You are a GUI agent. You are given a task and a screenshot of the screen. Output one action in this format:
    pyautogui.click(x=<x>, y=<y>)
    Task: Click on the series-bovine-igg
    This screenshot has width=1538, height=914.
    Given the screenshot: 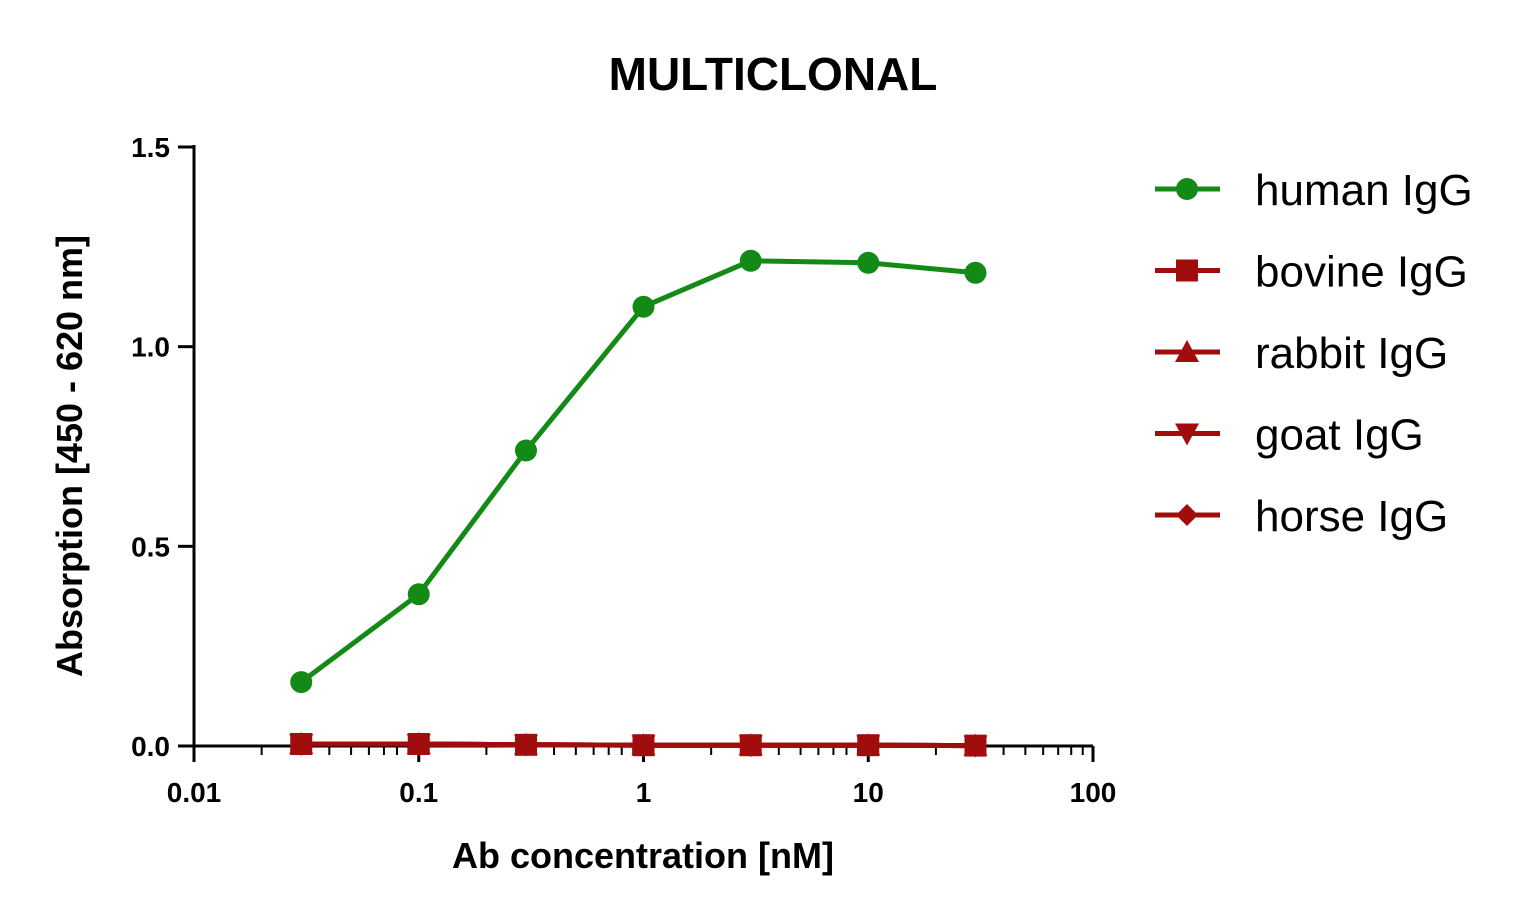 What is the action you would take?
    pyautogui.click(x=638, y=745)
    